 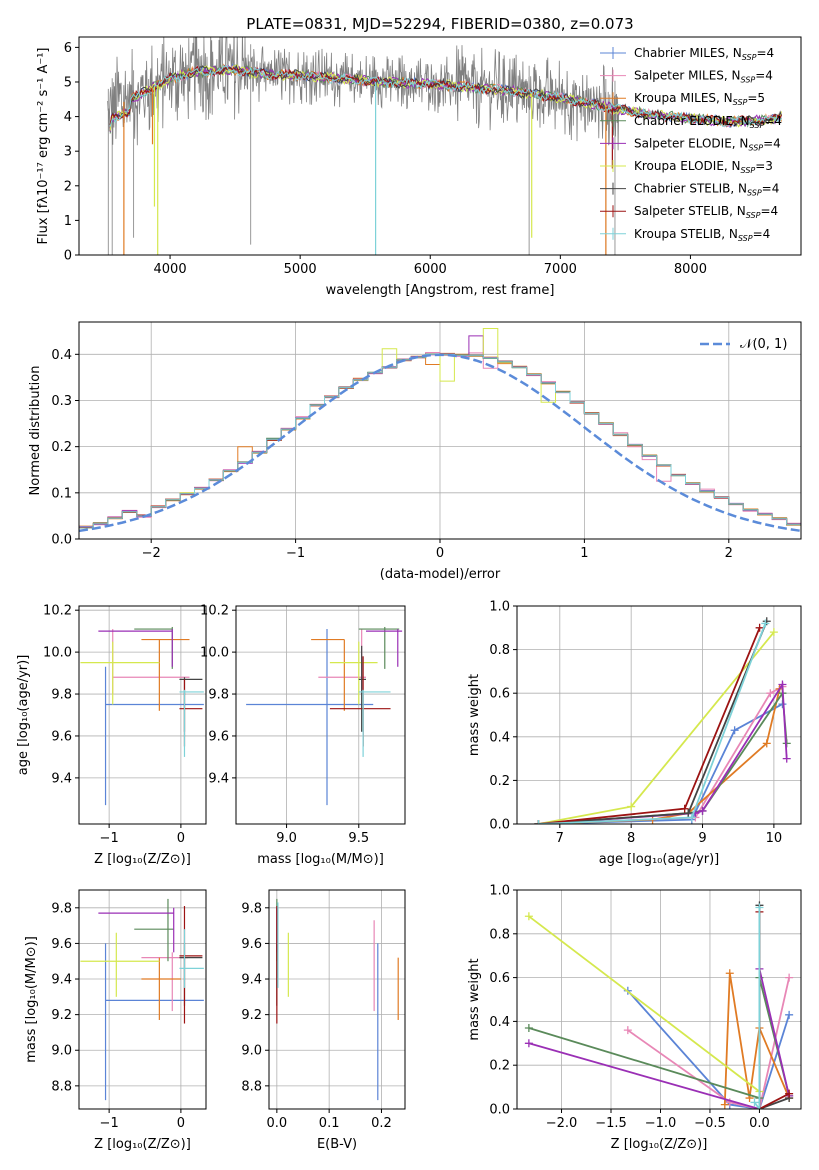 I want to click on legend-label: Kroupa STELIB, NSSP=4, so click(x=702, y=235).